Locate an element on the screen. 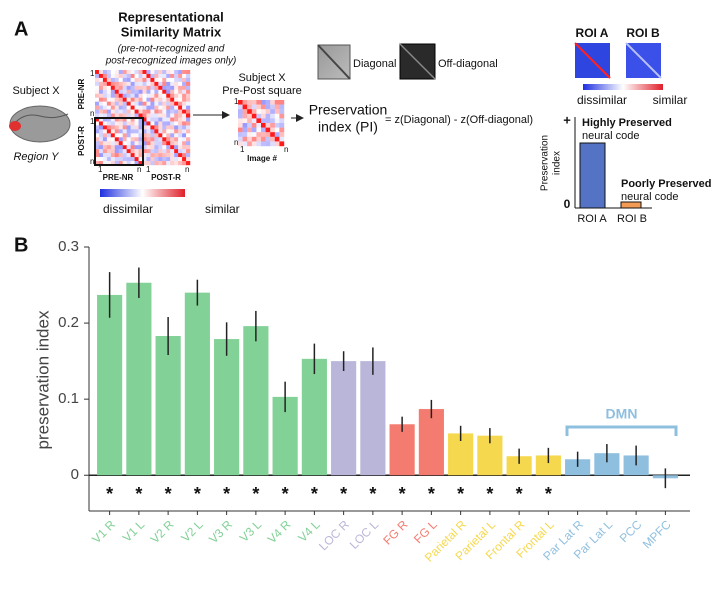 The width and height of the screenshot is (716, 590). index-label: n is located at coordinates (236, 142).